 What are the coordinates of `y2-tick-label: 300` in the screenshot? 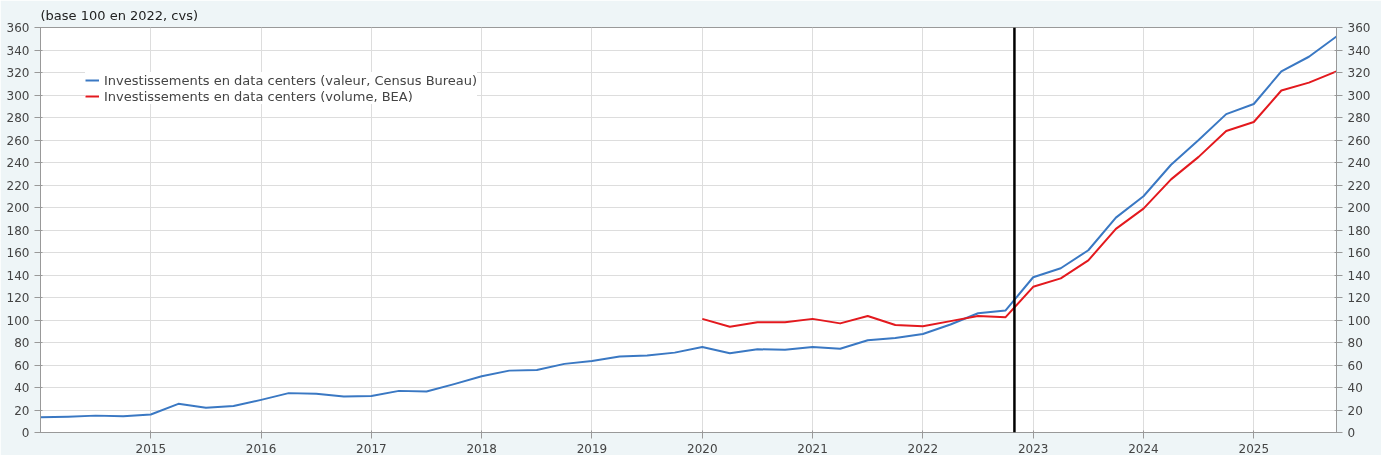 It's located at (1359, 95).